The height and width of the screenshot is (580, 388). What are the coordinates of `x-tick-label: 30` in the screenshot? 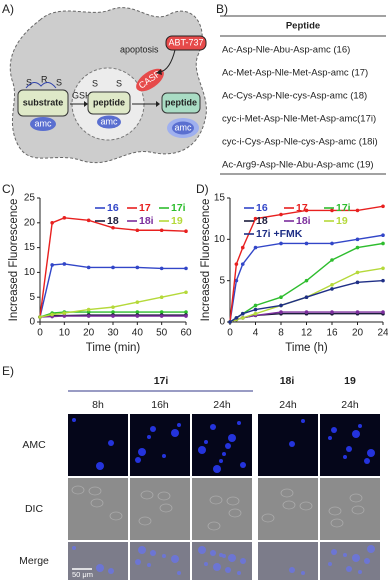 It's located at (113, 333).